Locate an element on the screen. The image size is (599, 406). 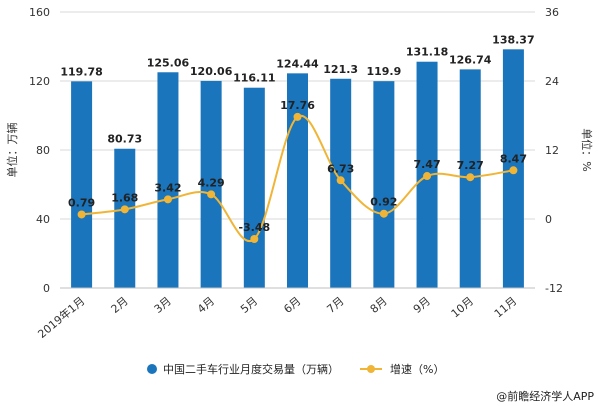
bar-value-label: 131.18 is located at coordinates (427, 52).